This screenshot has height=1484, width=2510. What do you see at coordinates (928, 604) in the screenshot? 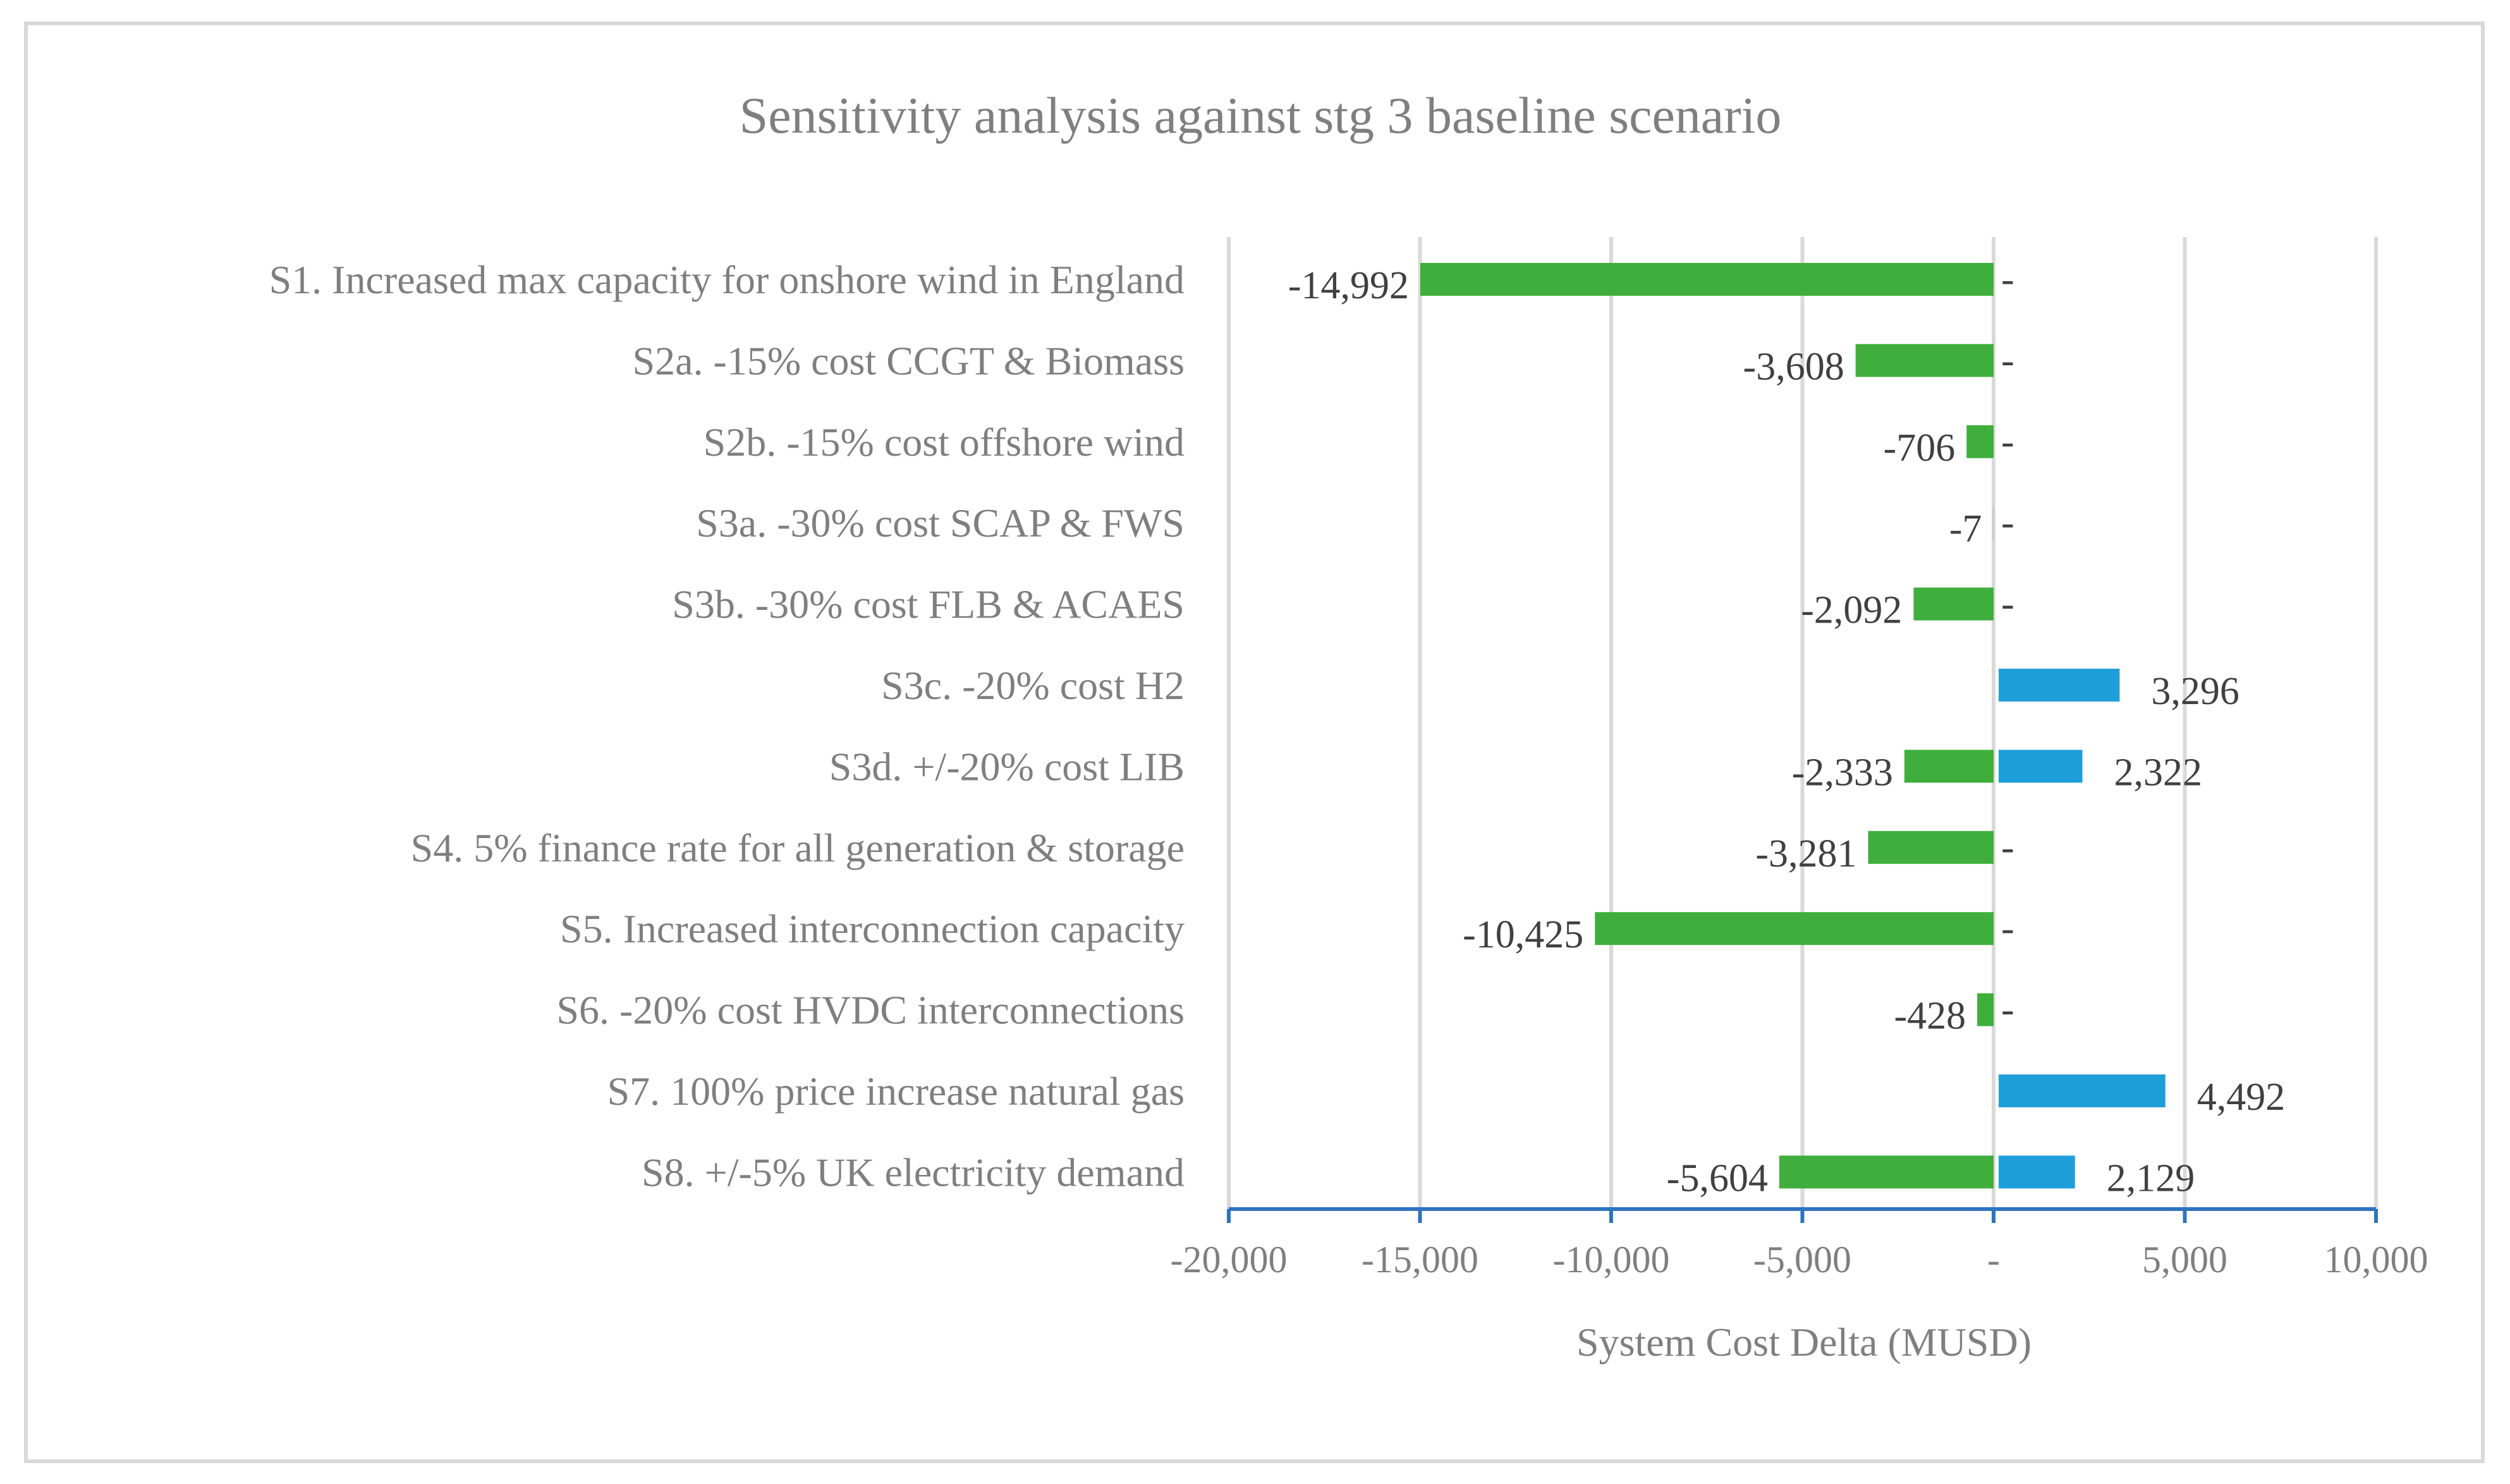
I see `category-label: S3b. -30% cost FLB & ACAES` at bounding box center [928, 604].